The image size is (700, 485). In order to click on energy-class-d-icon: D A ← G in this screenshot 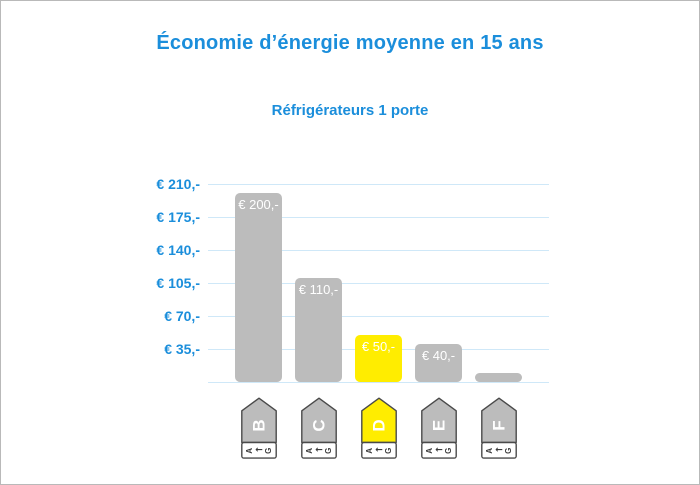, I will do `click(378, 431)`.